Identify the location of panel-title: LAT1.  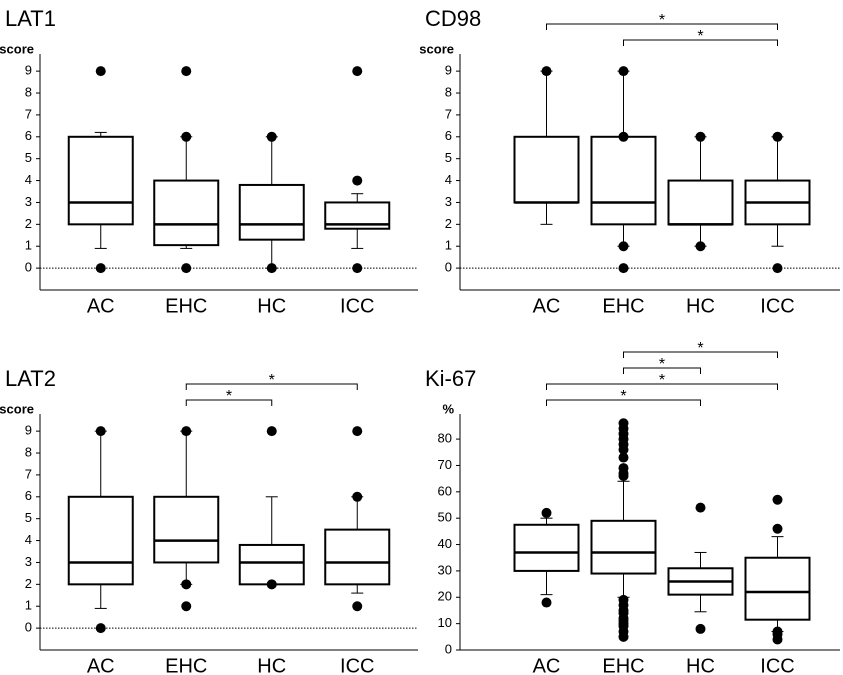
(30, 18).